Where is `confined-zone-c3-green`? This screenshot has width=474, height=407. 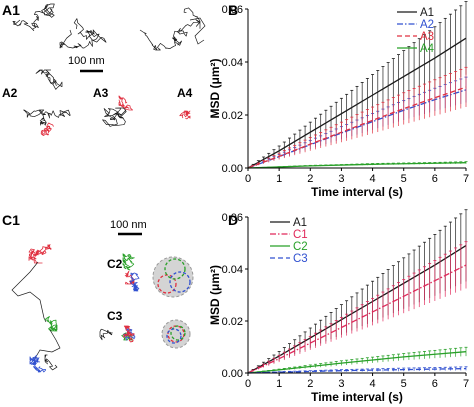
confined-zone-c3-green is located at coordinates (127, 336).